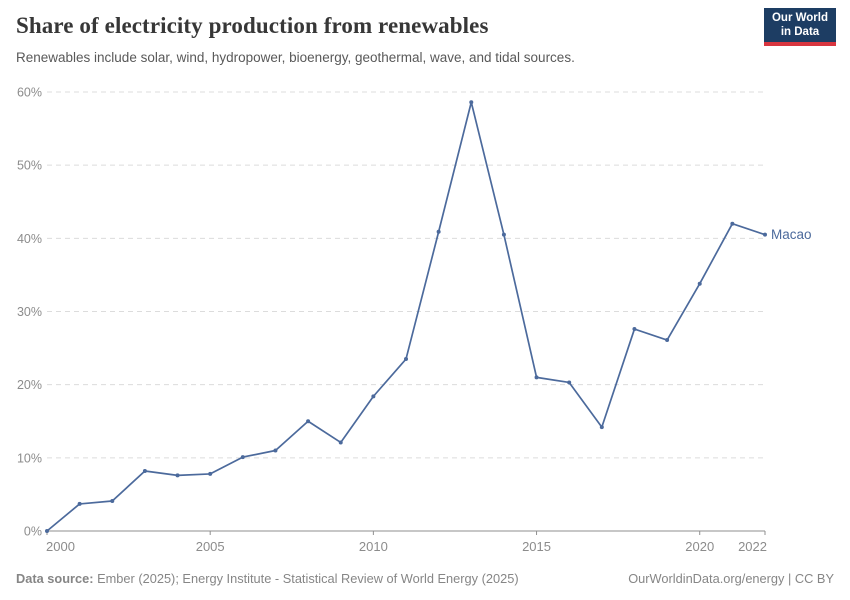 Image resolution: width=850 pixels, height=600 pixels. What do you see at coordinates (731, 578) in the screenshot?
I see `license-link: OurWorldinData.org/energy | CC BY` at bounding box center [731, 578].